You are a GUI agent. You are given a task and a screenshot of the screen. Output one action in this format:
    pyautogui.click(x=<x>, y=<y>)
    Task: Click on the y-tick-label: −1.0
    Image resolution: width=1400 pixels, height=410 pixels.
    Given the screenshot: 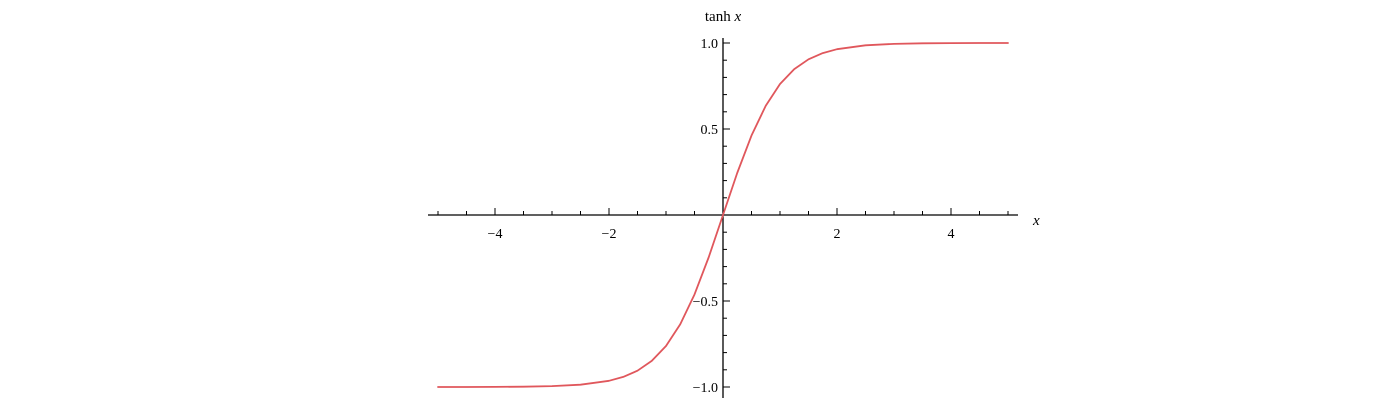 What is the action you would take?
    pyautogui.click(x=705, y=388)
    